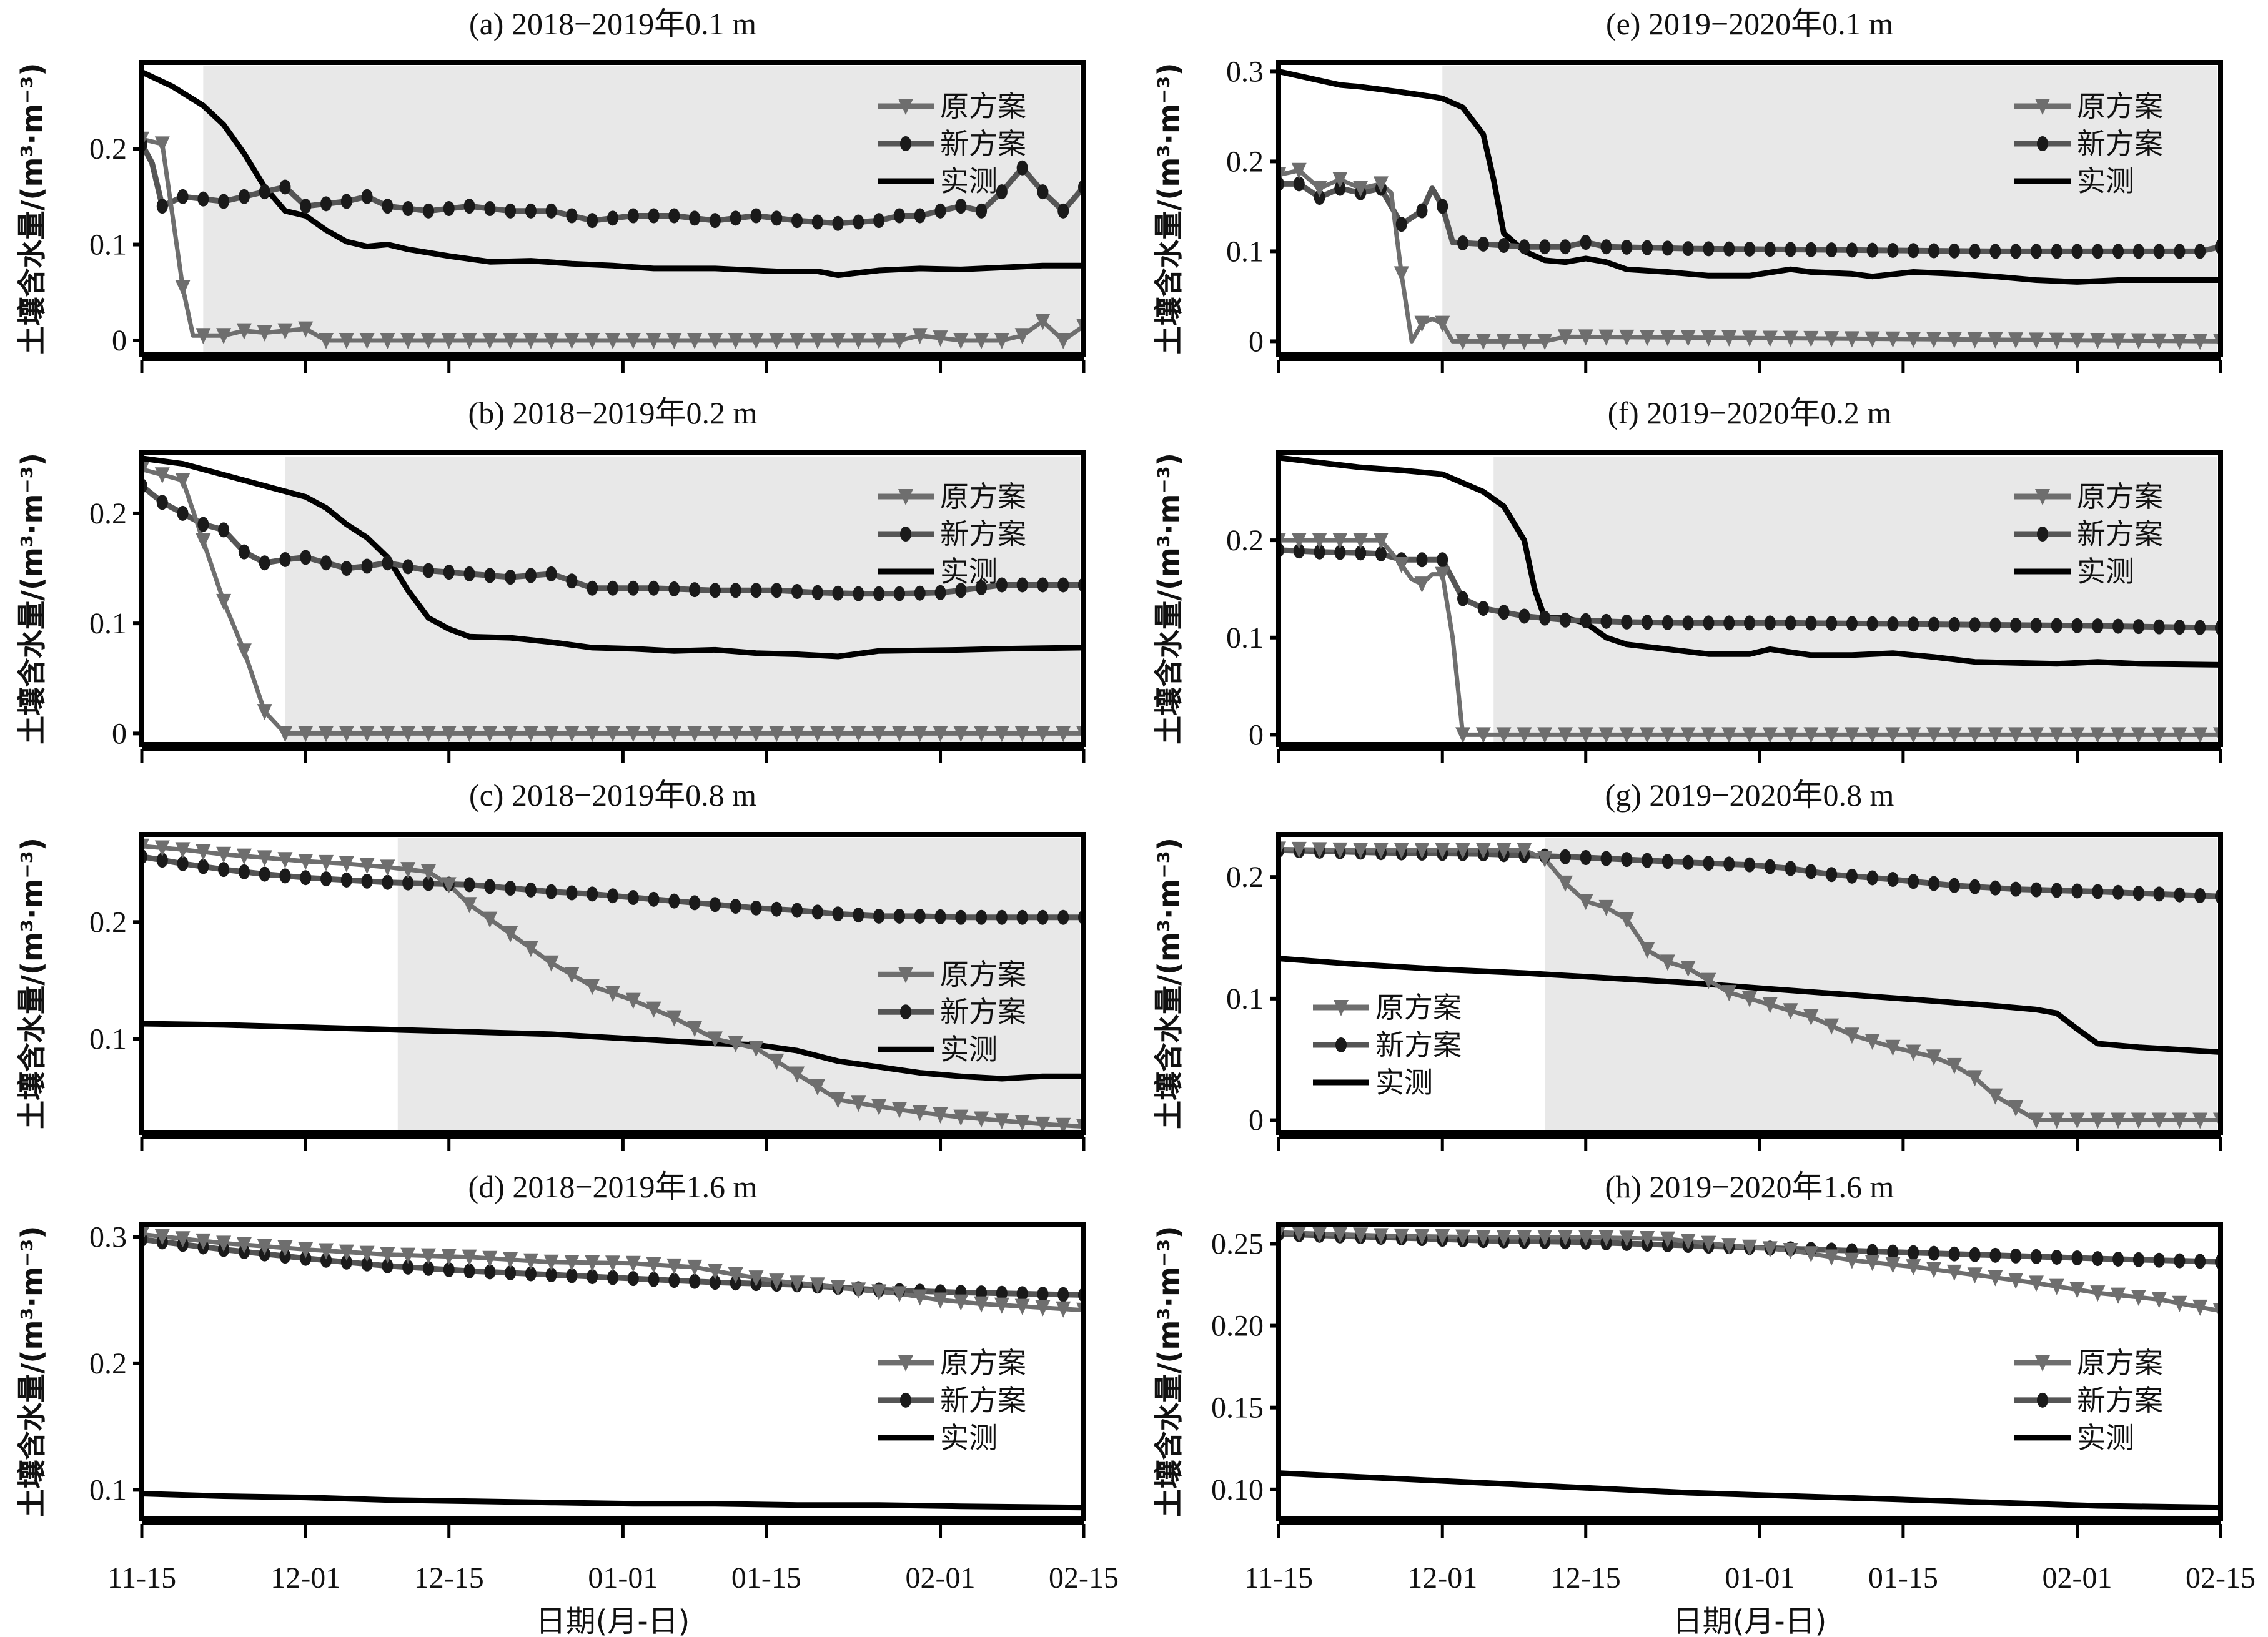 The image size is (2268, 1637). Describe the element at coordinates (1404, 1082) in the screenshot. I see `legend-label-obs: 实测` at that location.